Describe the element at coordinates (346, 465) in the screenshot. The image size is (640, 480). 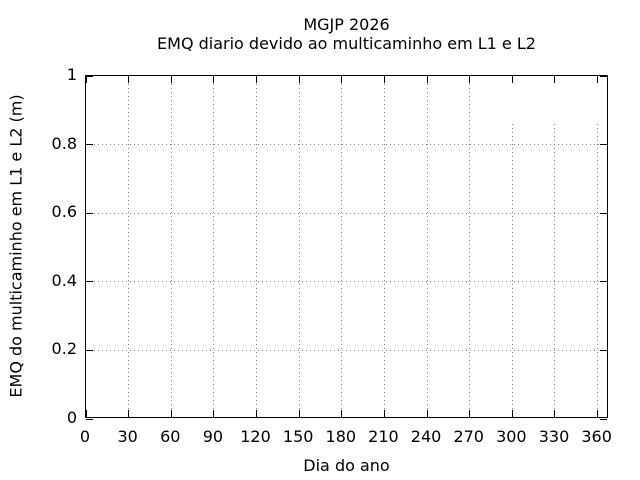
I see `x-axis-label: Dia do ano` at that location.